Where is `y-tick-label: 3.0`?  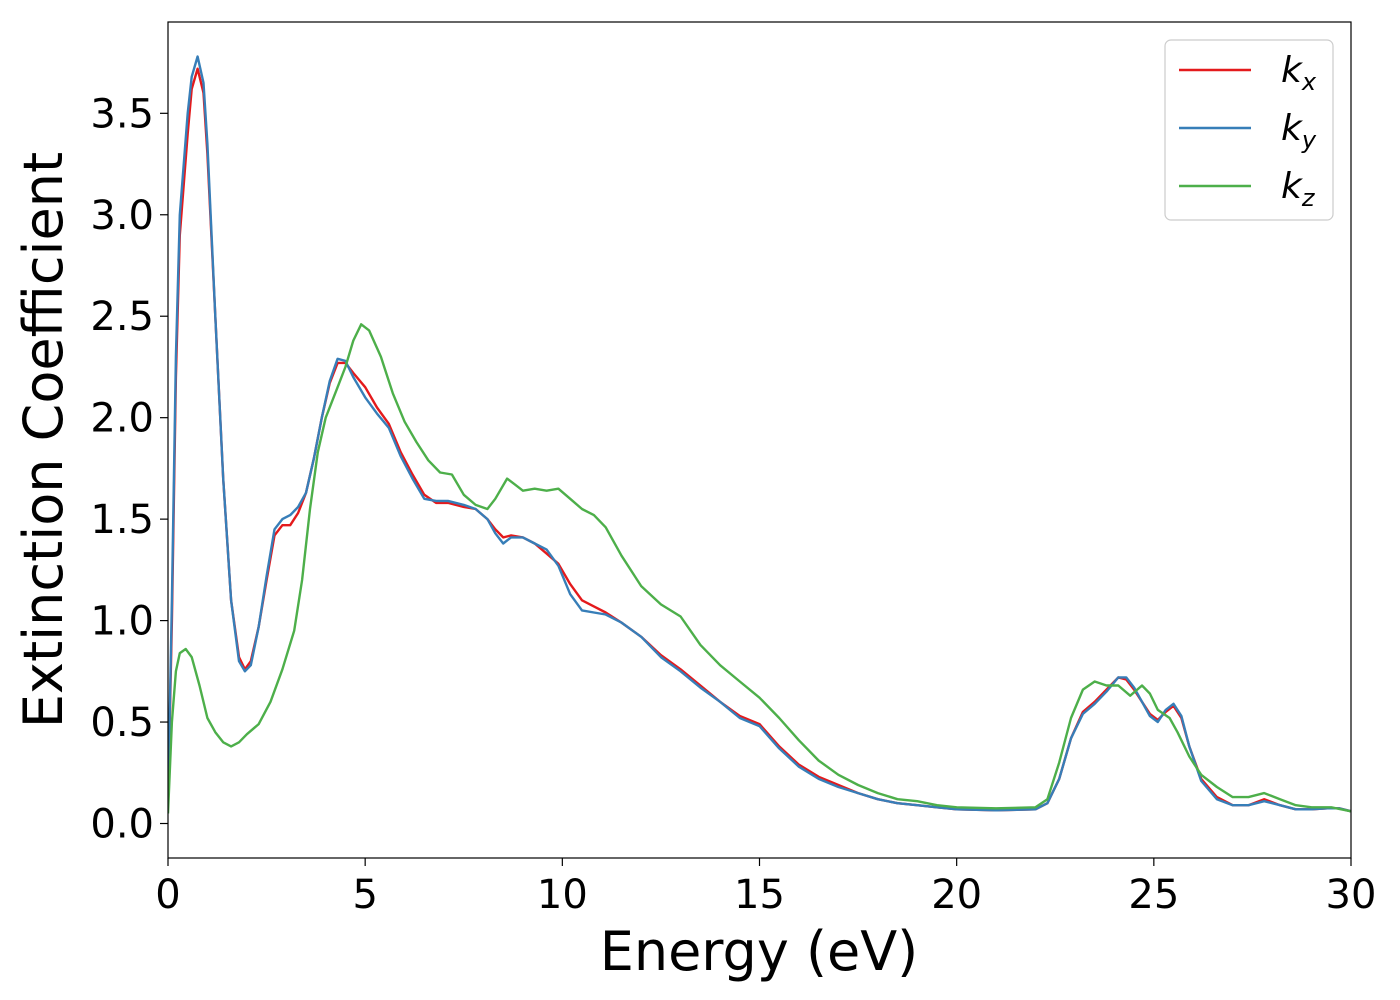 y-tick-label: 3.0 is located at coordinates (122, 216).